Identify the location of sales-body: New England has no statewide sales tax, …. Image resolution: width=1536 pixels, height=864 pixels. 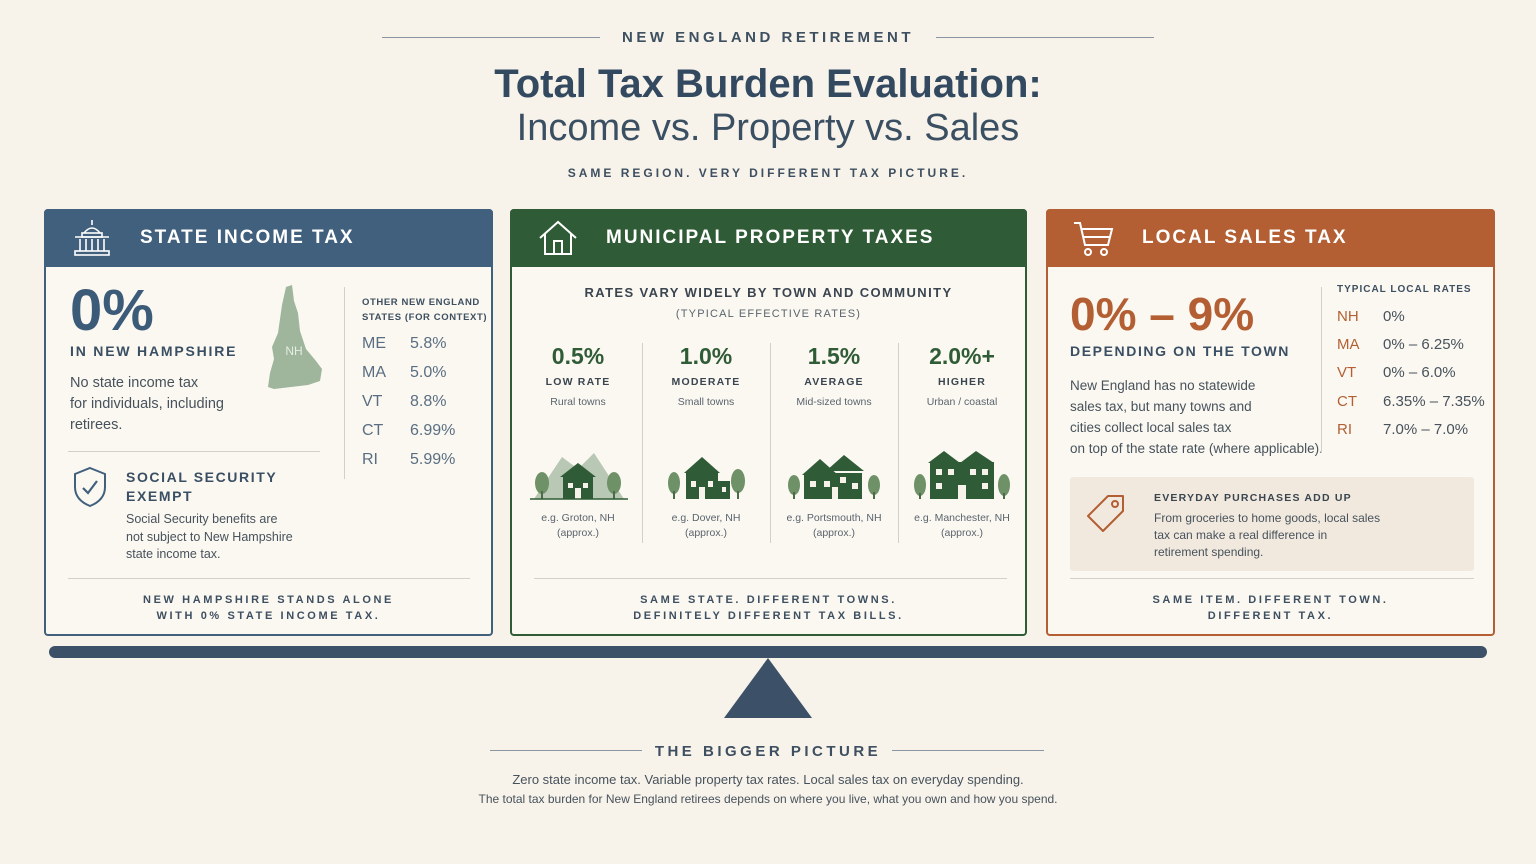
(1196, 417).